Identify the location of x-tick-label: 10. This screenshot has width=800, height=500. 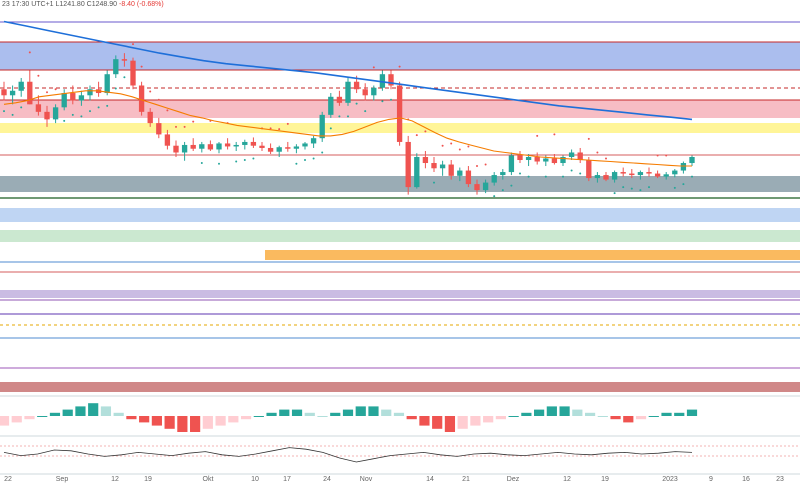
(255, 479).